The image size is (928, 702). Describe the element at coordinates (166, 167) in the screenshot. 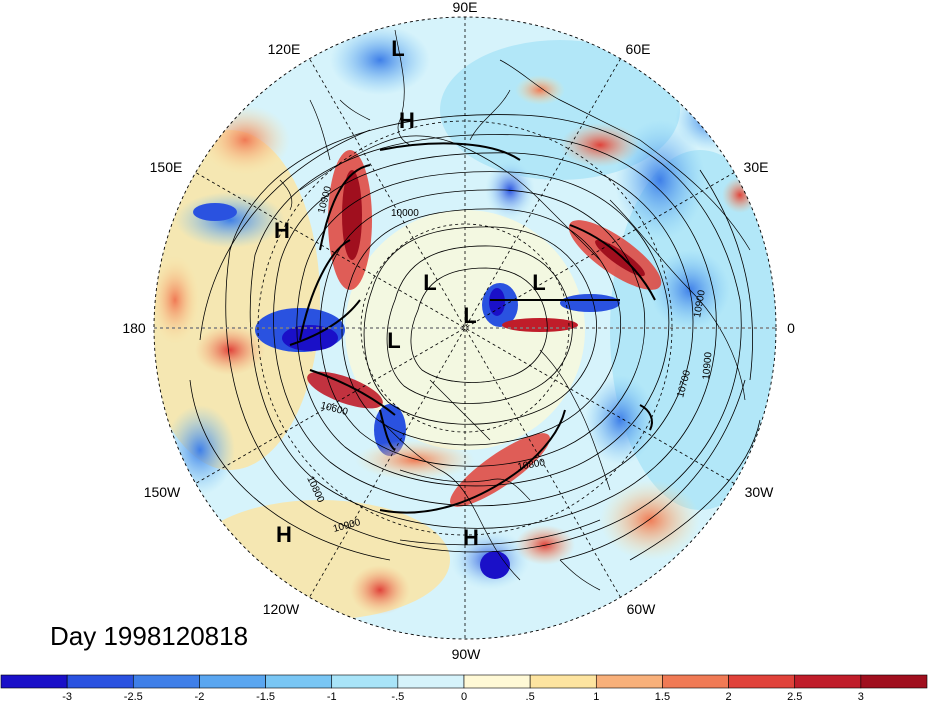

I see `lon-label-150e: 150E` at that location.